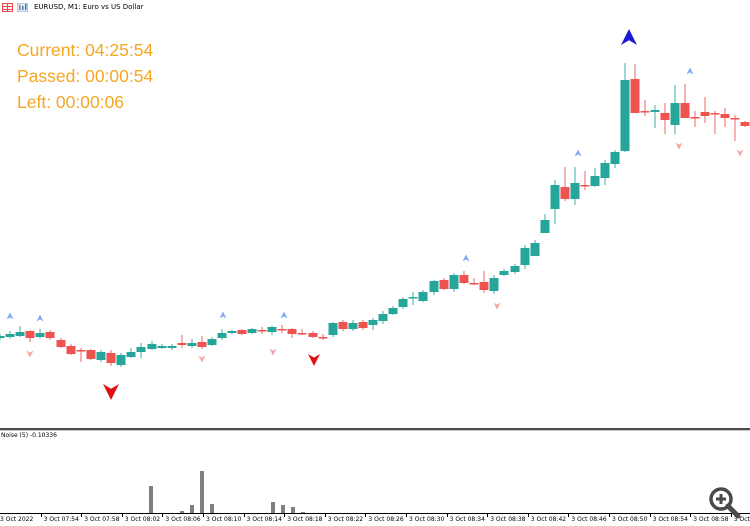 This screenshot has width=750, height=526. What do you see at coordinates (589, 519) in the screenshot?
I see `time-label: 3 Oct 08:46` at bounding box center [589, 519].